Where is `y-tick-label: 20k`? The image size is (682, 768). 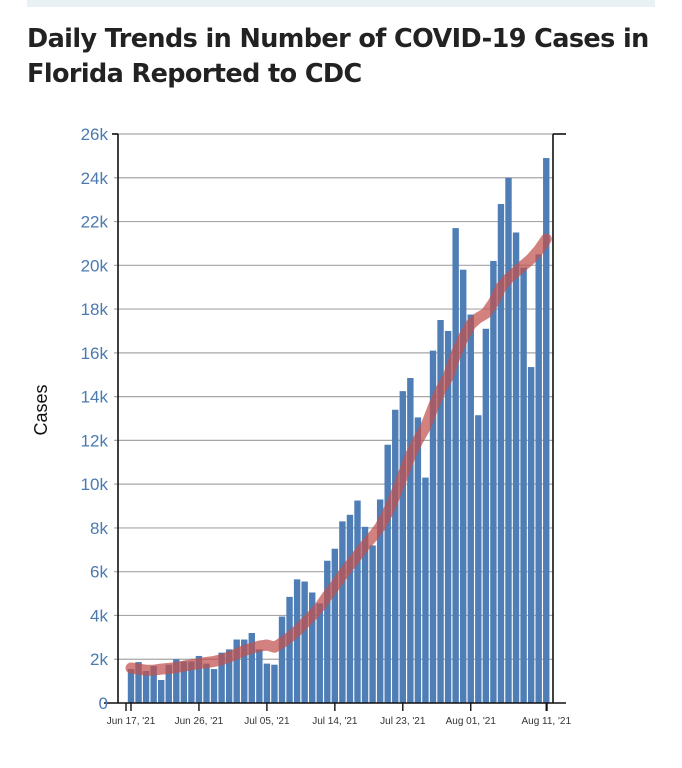
y-tick-label: 20k is located at coordinates (95, 265).